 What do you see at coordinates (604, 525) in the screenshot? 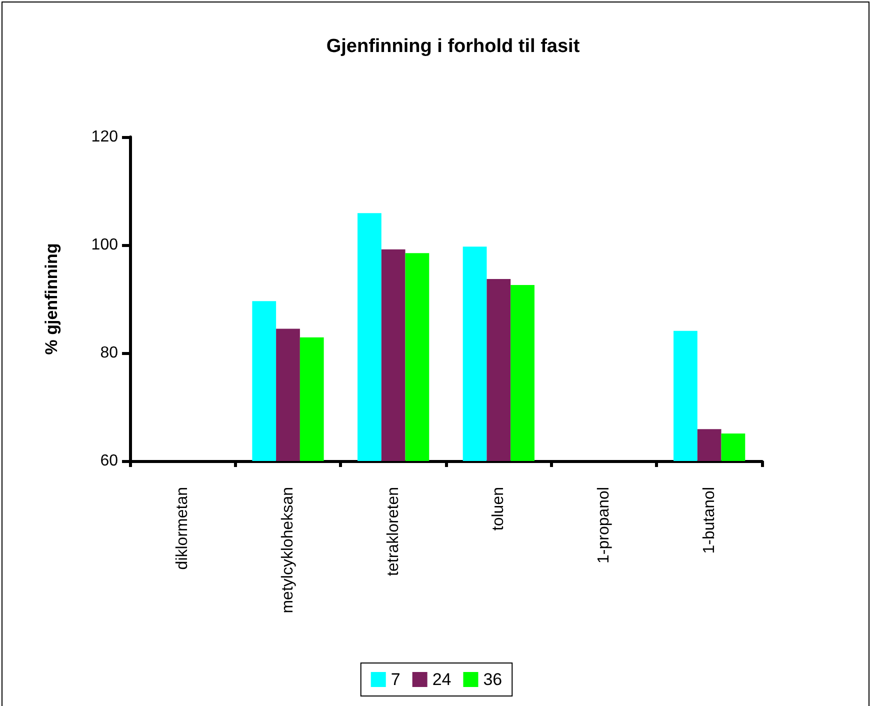
I see `x-tick-label: 1-propanol` at bounding box center [604, 525].